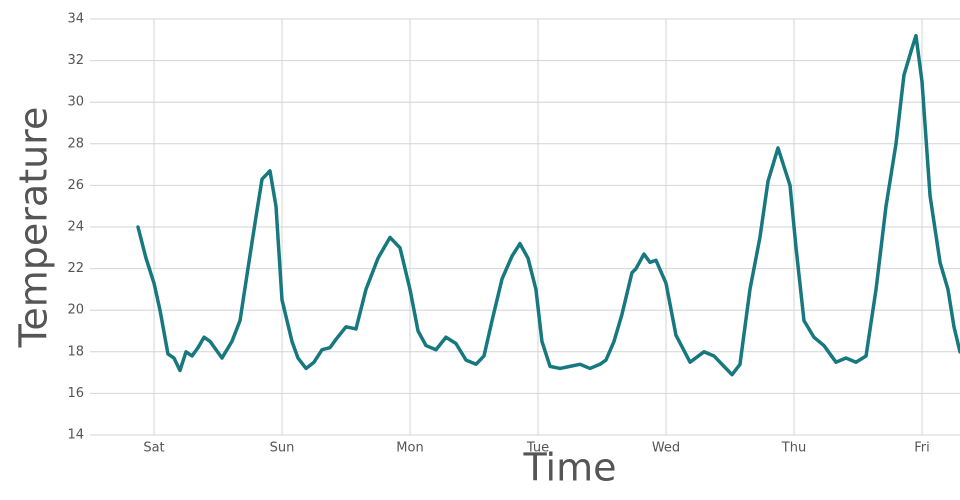  Describe the element at coordinates (537, 448) in the screenshot. I see `x-tick-label: Tue` at that location.